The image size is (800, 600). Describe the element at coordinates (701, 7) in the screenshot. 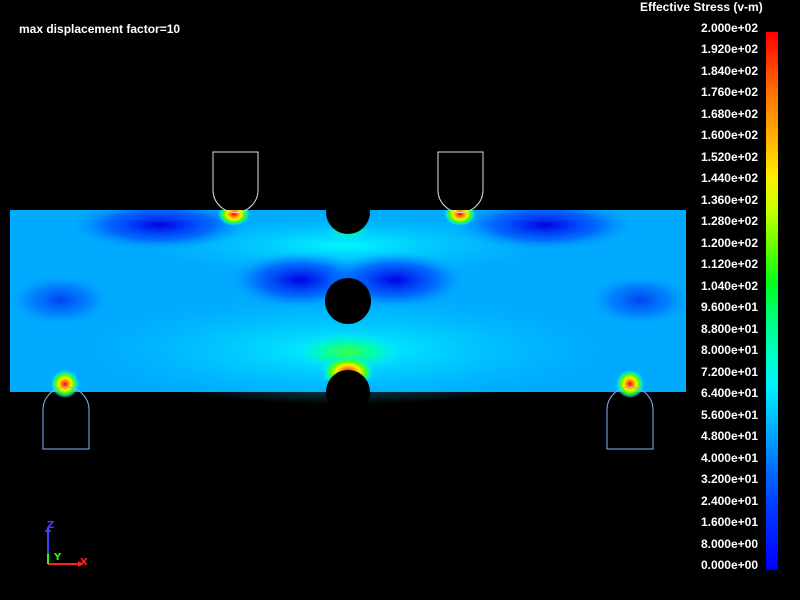

I see `legend-title: Effective Stress (v-m)` at that location.